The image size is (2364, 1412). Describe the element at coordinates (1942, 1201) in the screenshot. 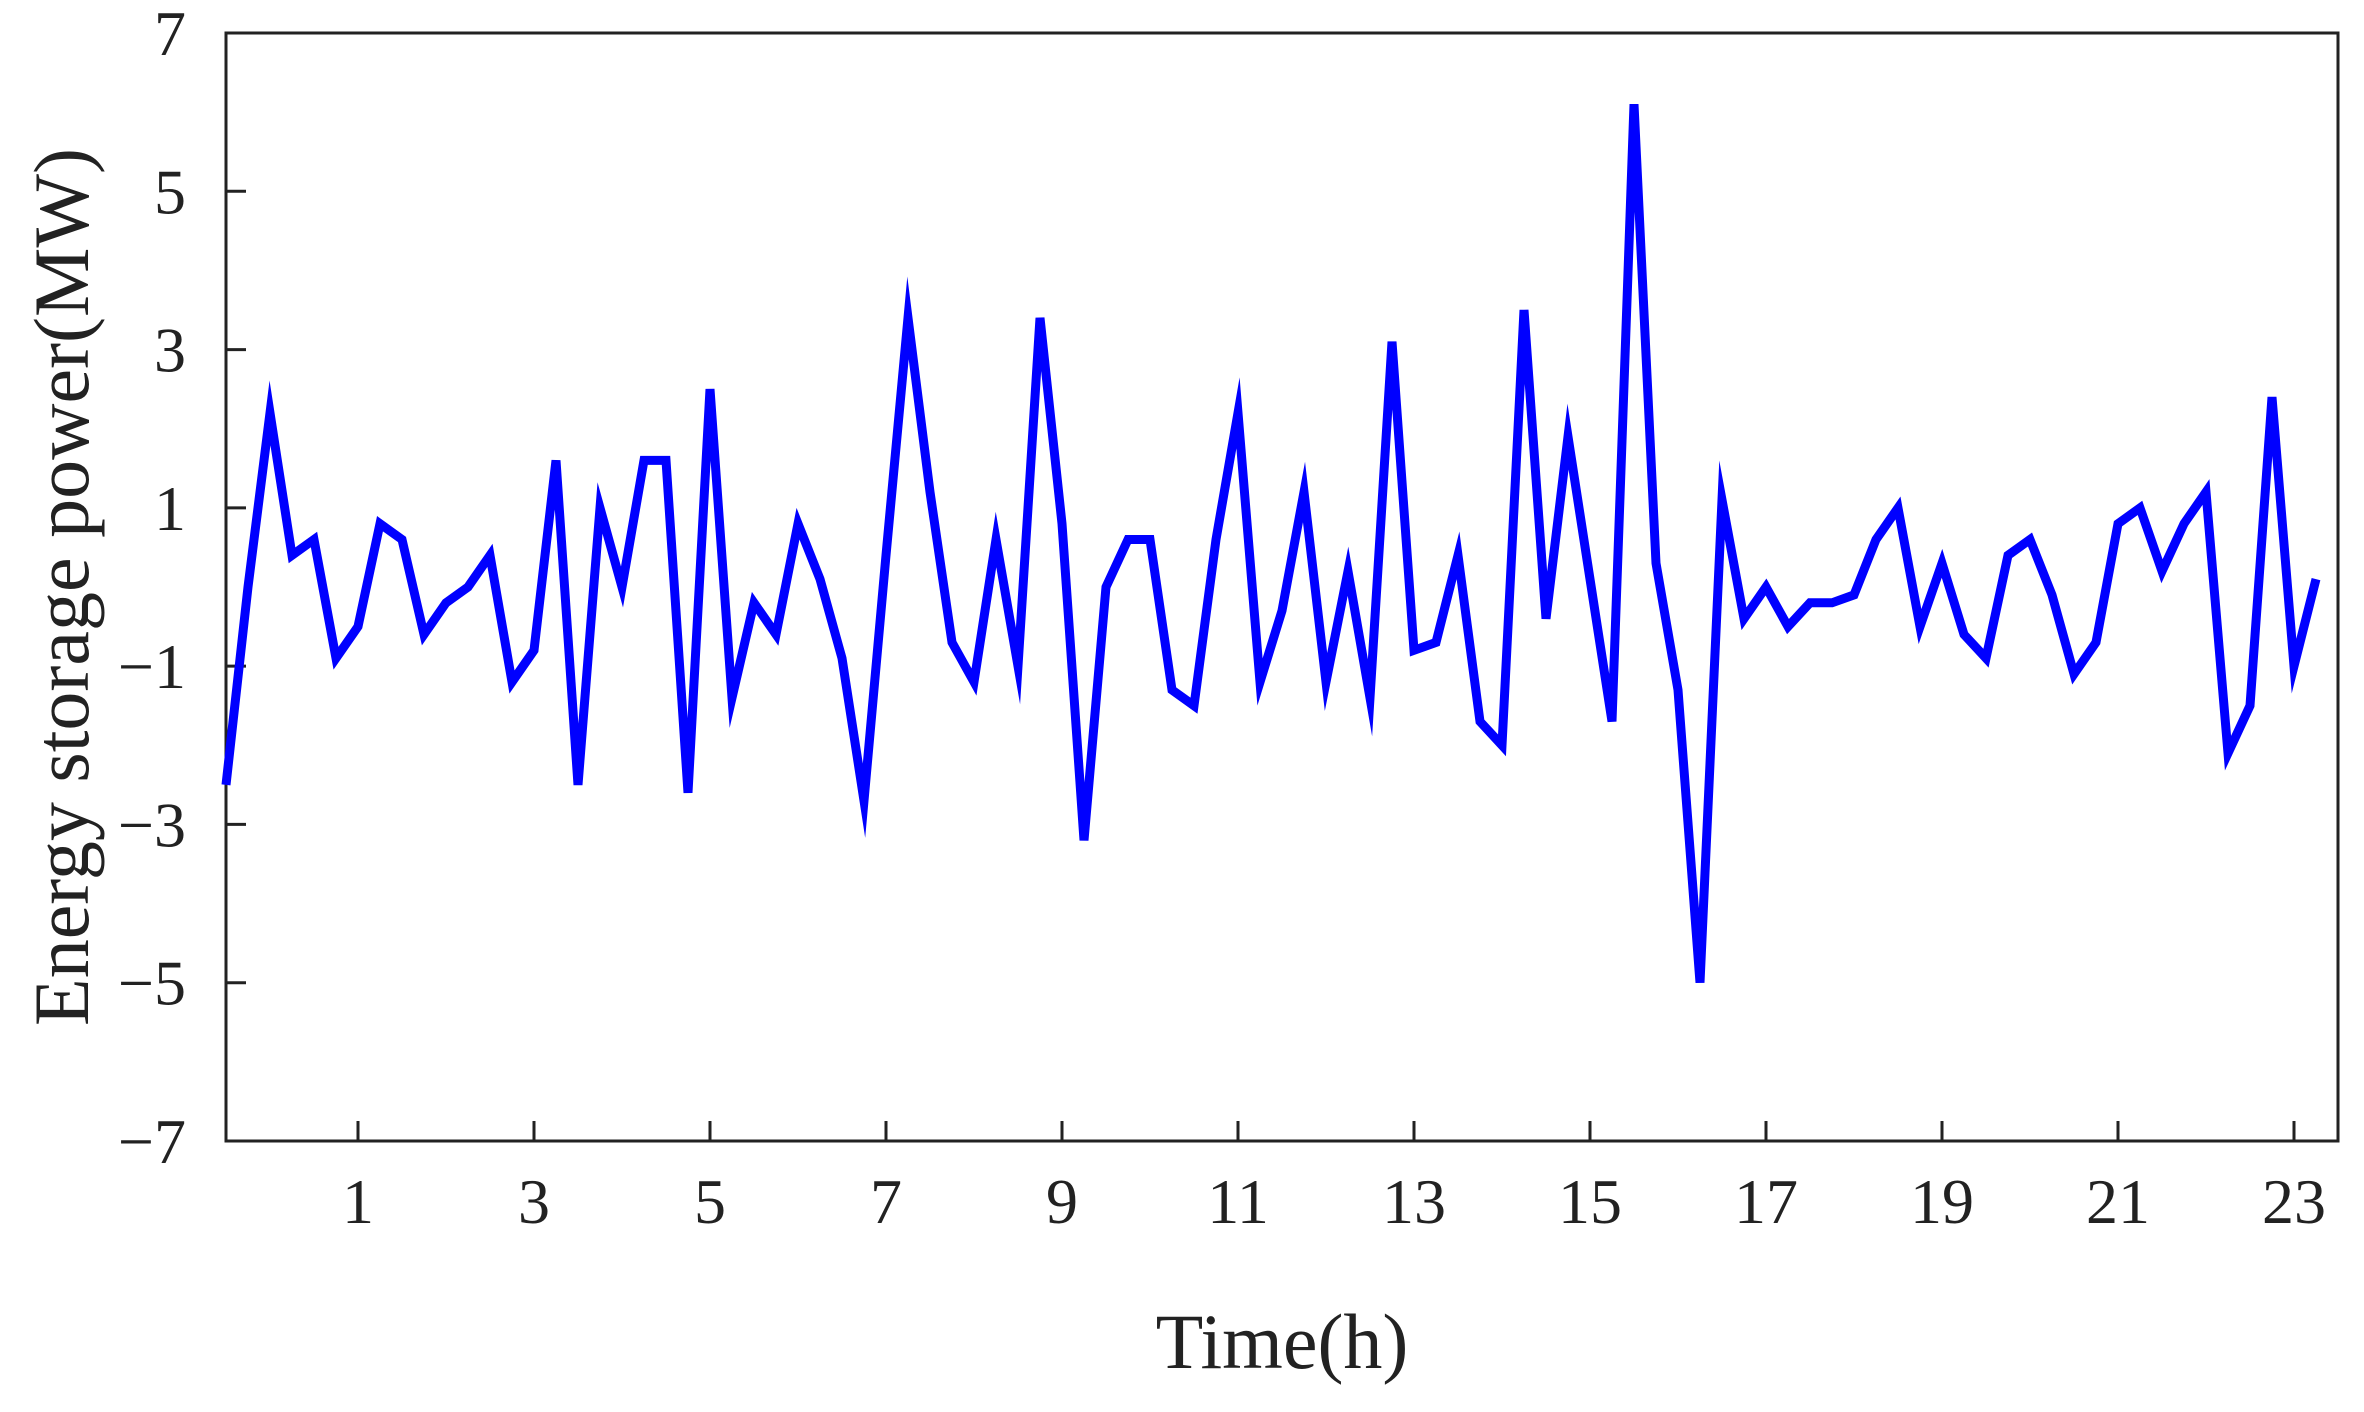

I see `x-tick-label: 19` at that location.